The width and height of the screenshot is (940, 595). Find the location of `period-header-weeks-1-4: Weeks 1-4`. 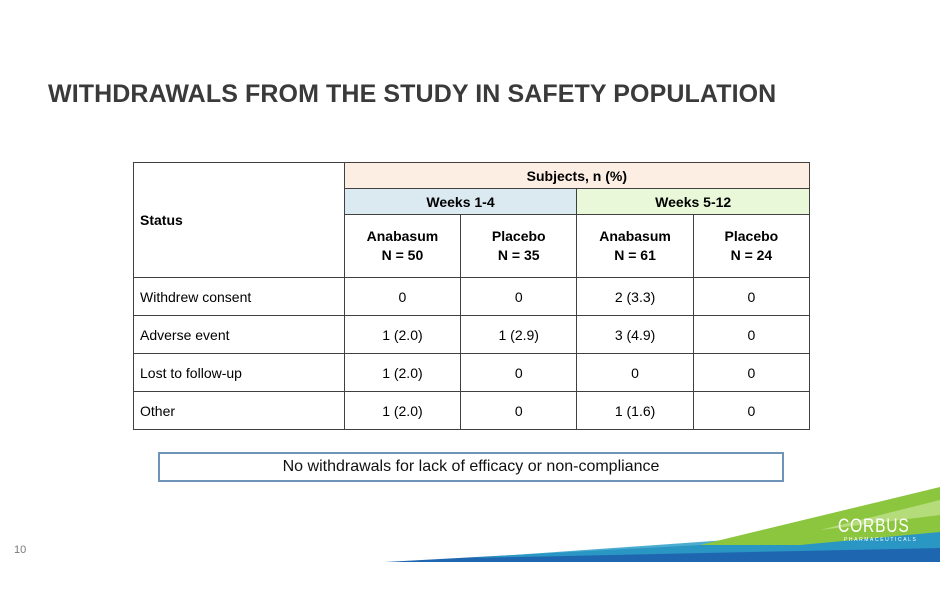

period-header-weeks-1-4: Weeks 1-4 is located at coordinates (460, 201).